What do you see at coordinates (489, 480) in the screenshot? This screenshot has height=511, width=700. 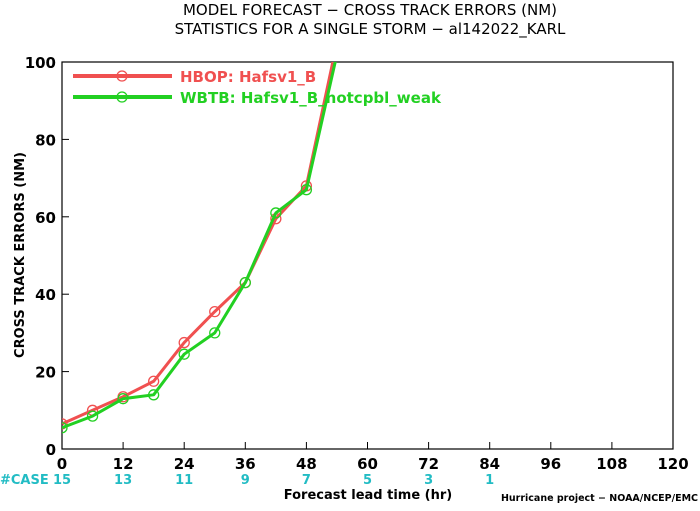 I see `case-count: 1` at bounding box center [489, 480].